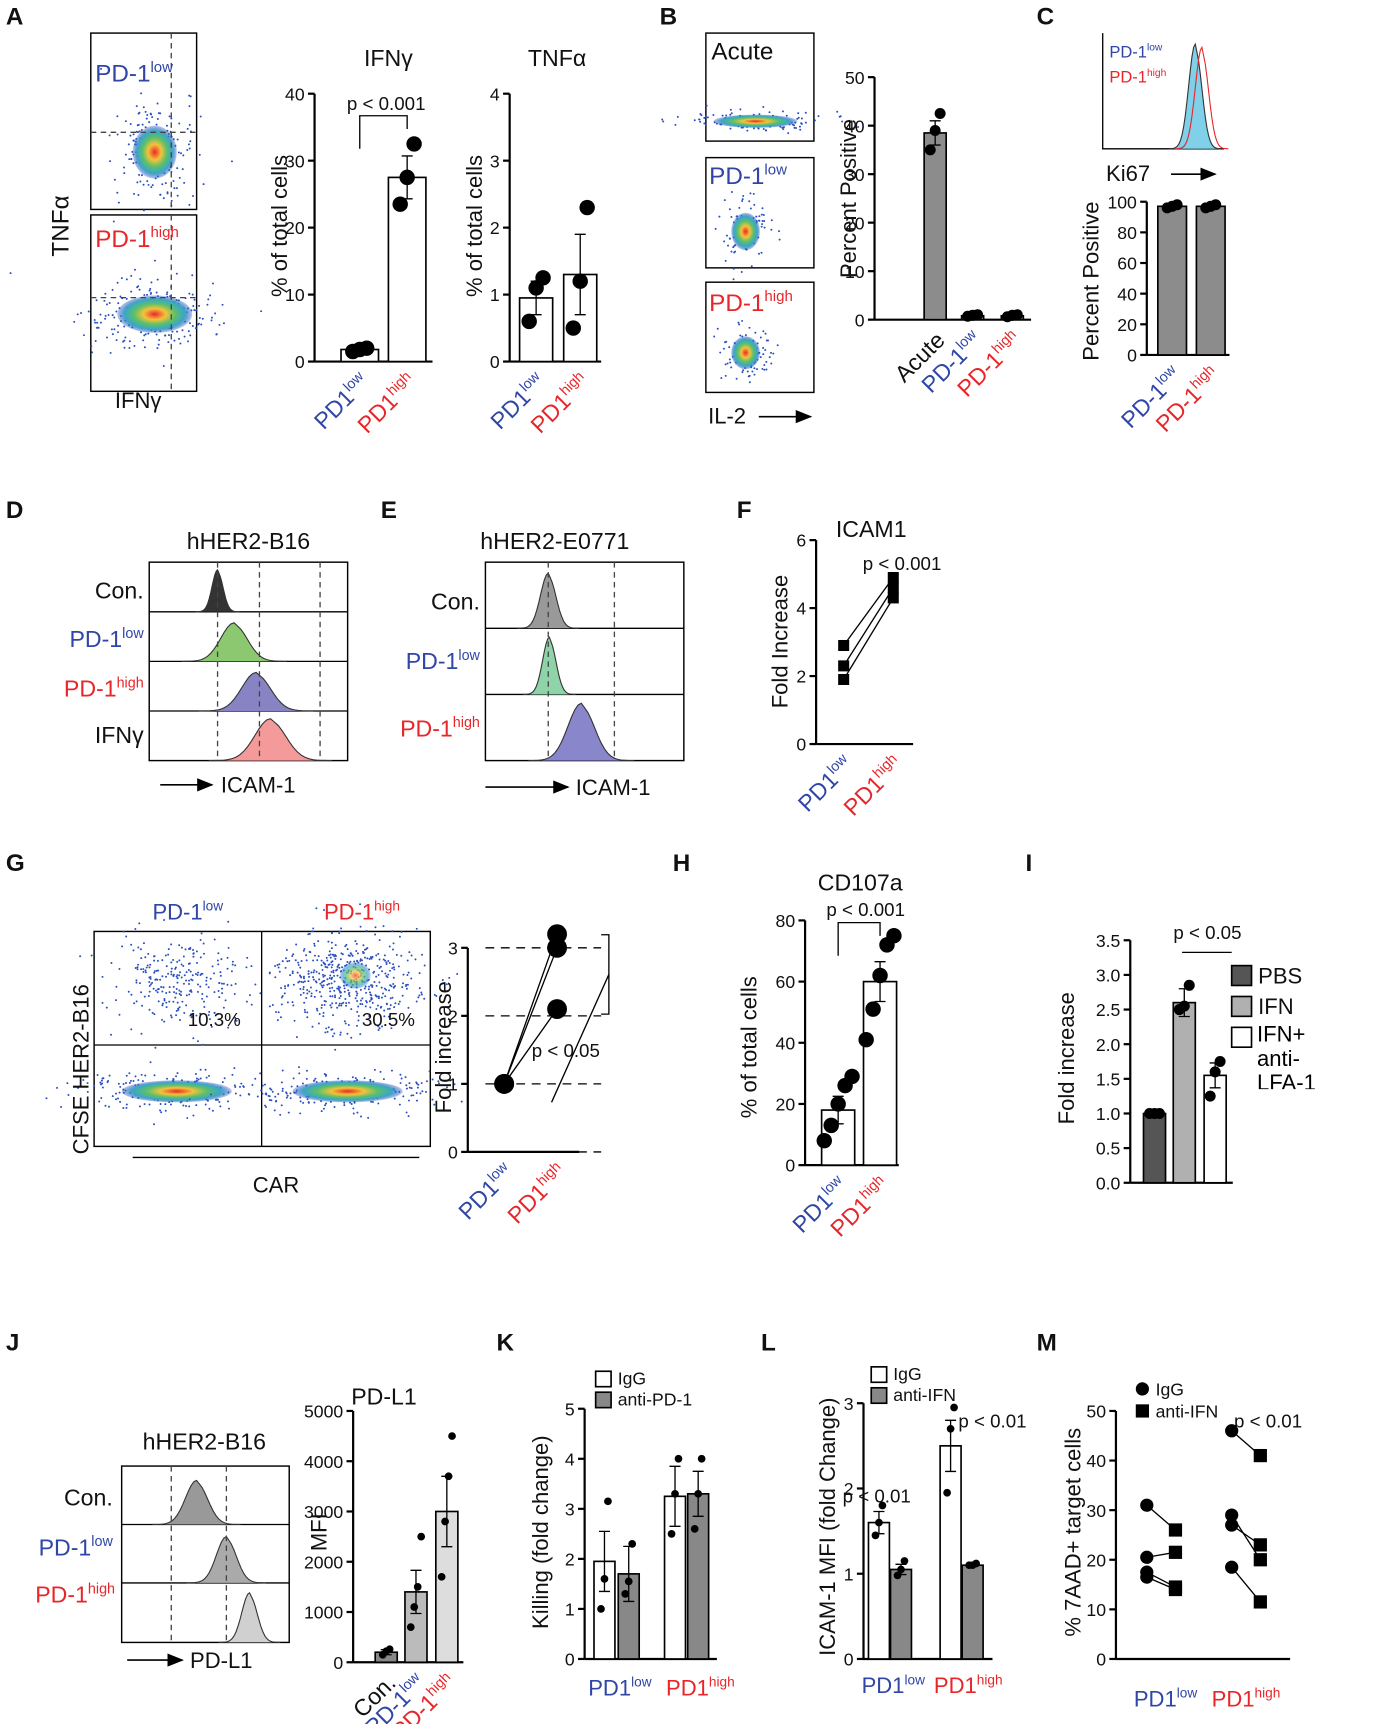  What do you see at coordinates (388, 58) in the screenshot?
I see `chart-title: IFNγ` at bounding box center [388, 58].